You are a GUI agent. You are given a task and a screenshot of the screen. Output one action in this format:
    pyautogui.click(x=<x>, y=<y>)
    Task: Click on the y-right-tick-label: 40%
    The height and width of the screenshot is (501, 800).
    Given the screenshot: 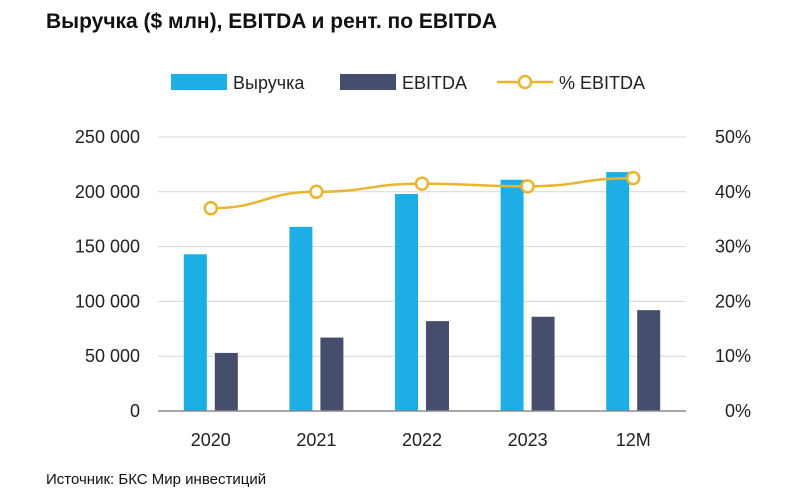 What is the action you would take?
    pyautogui.click(x=733, y=192)
    